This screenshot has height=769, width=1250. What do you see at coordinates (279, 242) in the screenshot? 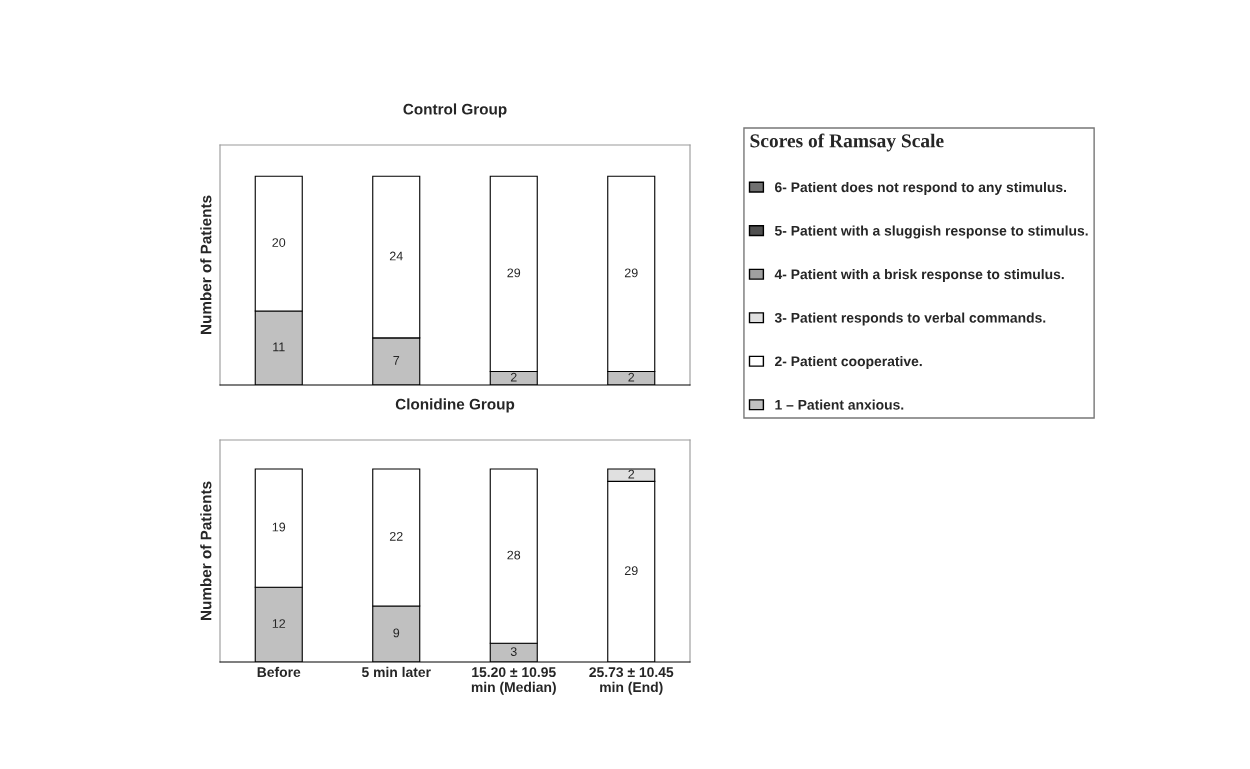
I see `data-label: 20` at bounding box center [279, 242].